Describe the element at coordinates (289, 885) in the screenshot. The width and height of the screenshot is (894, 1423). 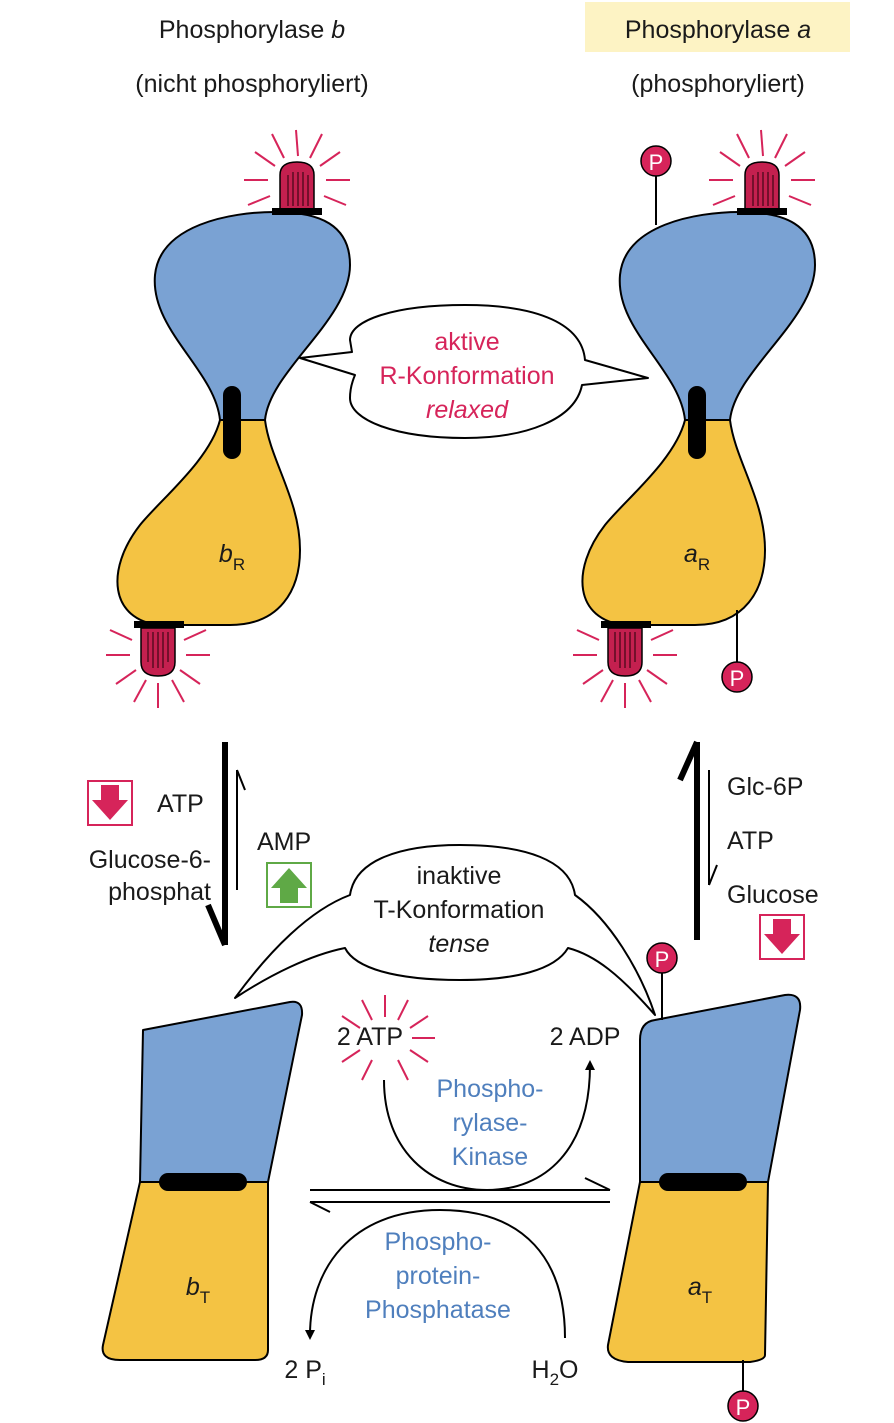
I see `activate-arrow-icon` at that location.